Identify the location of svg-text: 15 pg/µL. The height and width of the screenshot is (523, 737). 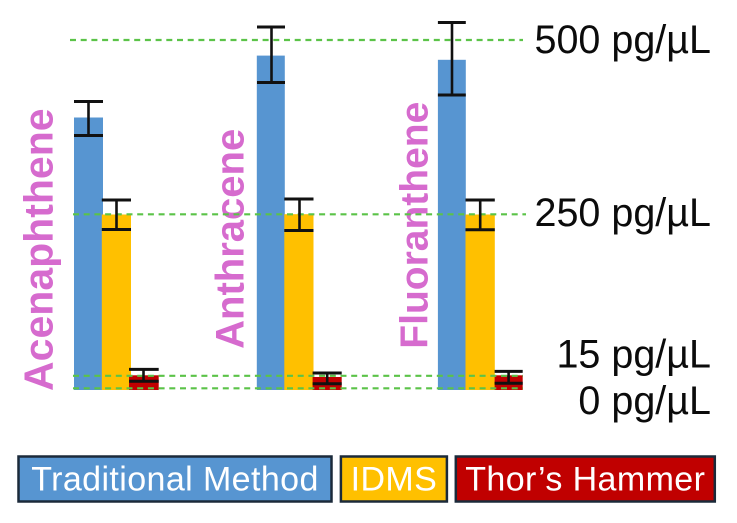
(633, 354).